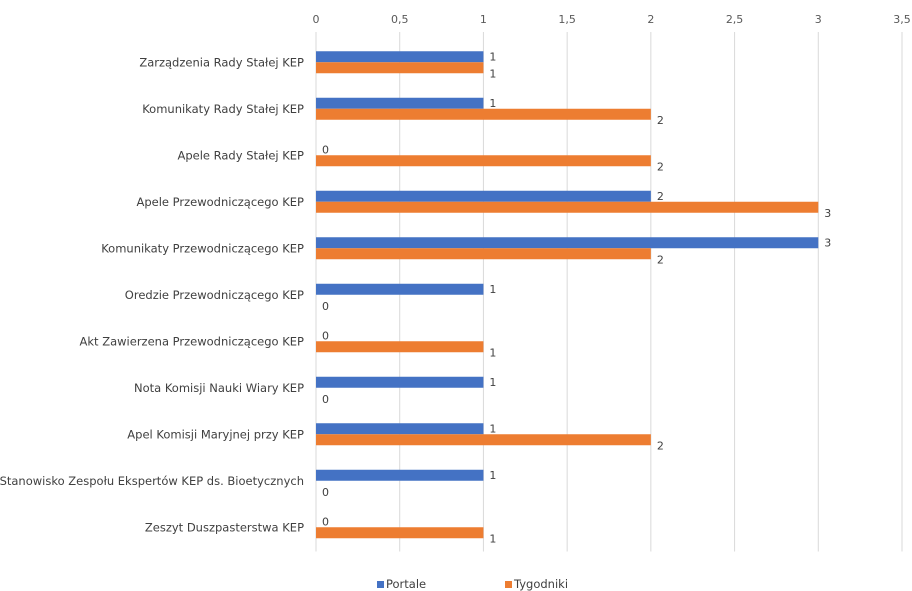  I want to click on legend-item-tygodniki: Tygodniki, so click(536, 584).